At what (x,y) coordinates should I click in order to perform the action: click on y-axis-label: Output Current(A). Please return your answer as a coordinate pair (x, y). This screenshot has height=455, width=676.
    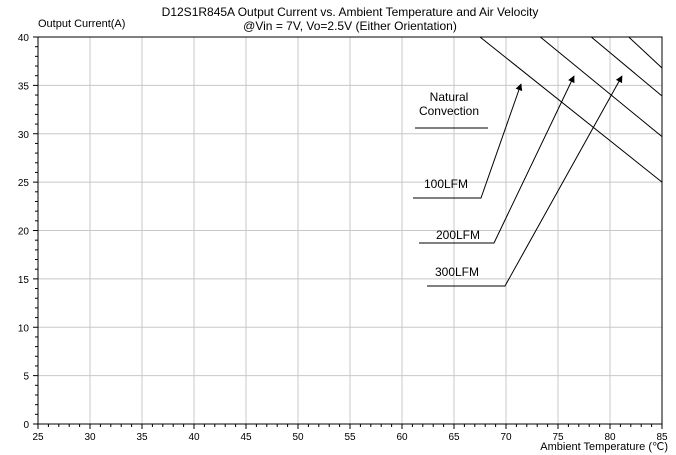
    Looking at the image, I should click on (81, 24).